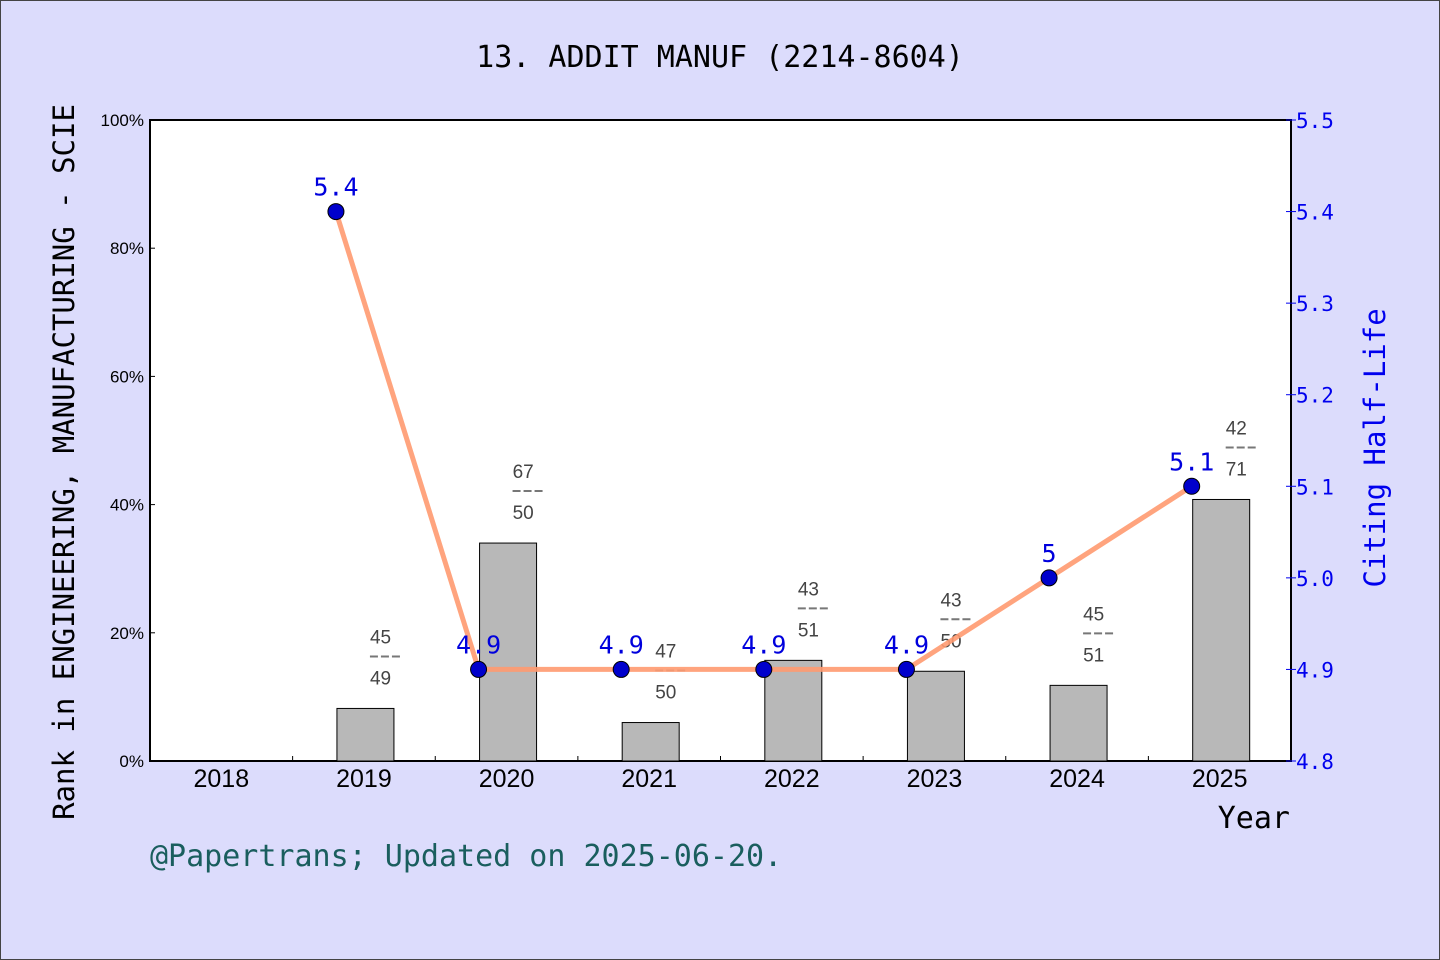 This screenshot has width=1440, height=960. What do you see at coordinates (127, 248) in the screenshot?
I see `y-left-tick-label: 80%` at bounding box center [127, 248].